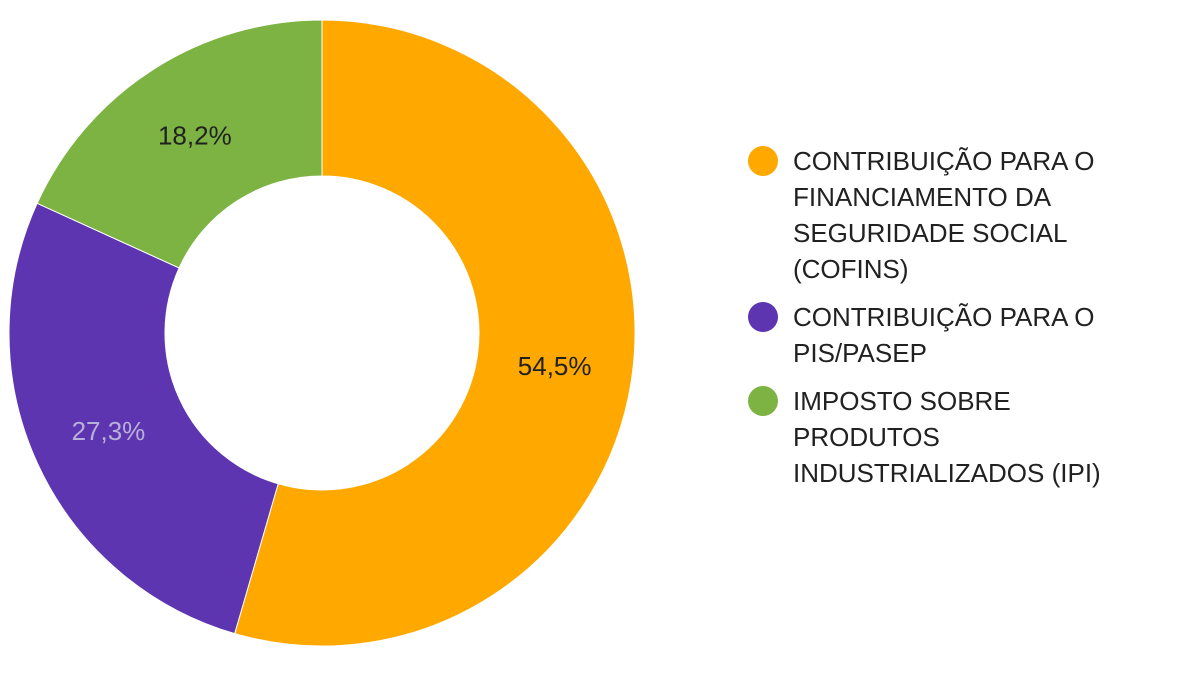 The image size is (1200, 675). What do you see at coordinates (109, 431) in the screenshot?
I see `slice-value-label-2: 27,3%` at bounding box center [109, 431].